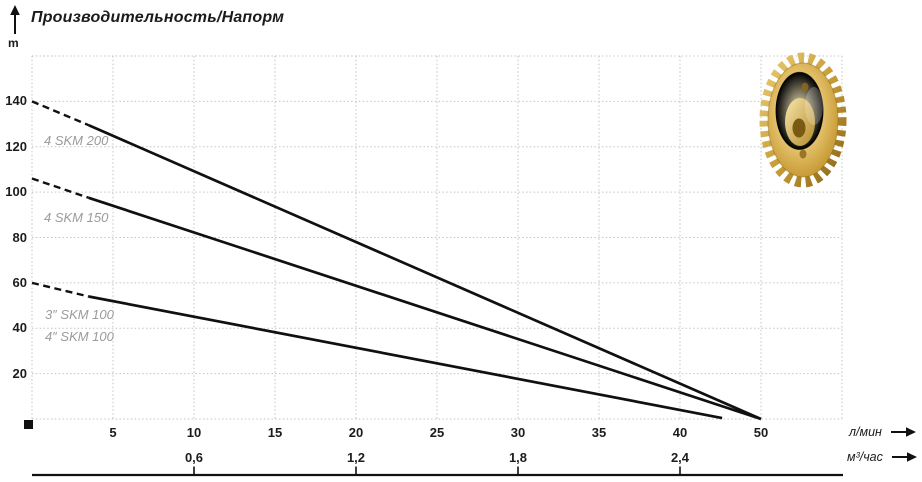 The width and height of the screenshot is (922, 482). Describe the element at coordinates (19, 328) in the screenshot. I see `y-tick-label: 40` at that location.